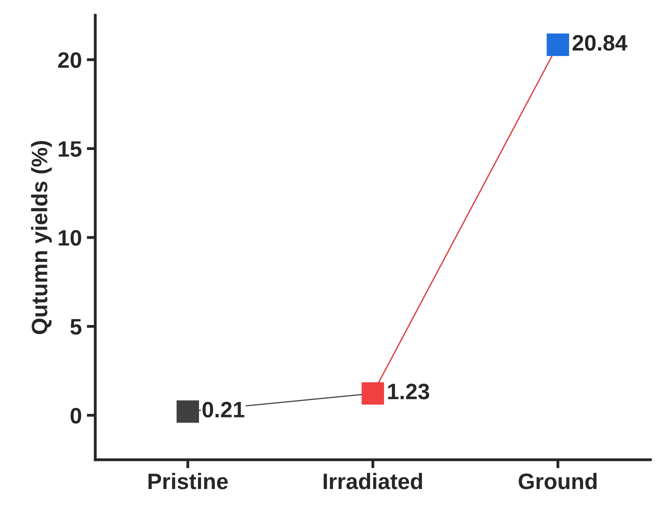  What do you see at coordinates (70, 238) in the screenshot?
I see `y-tick-label: 10` at bounding box center [70, 238].